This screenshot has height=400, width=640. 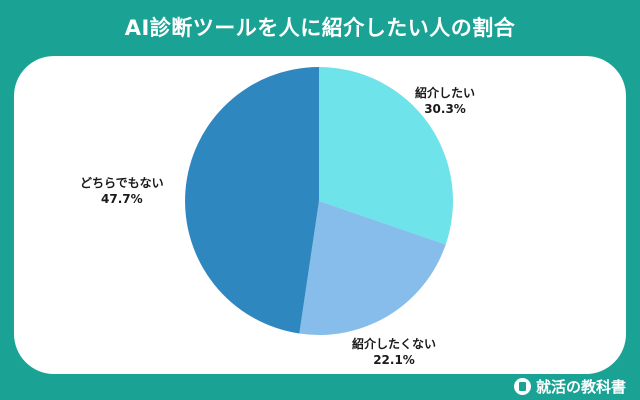 What do you see at coordinates (394, 352) in the screenshot?
I see `slice-label-not-want: 紹介したくない 22.1%` at bounding box center [394, 352].